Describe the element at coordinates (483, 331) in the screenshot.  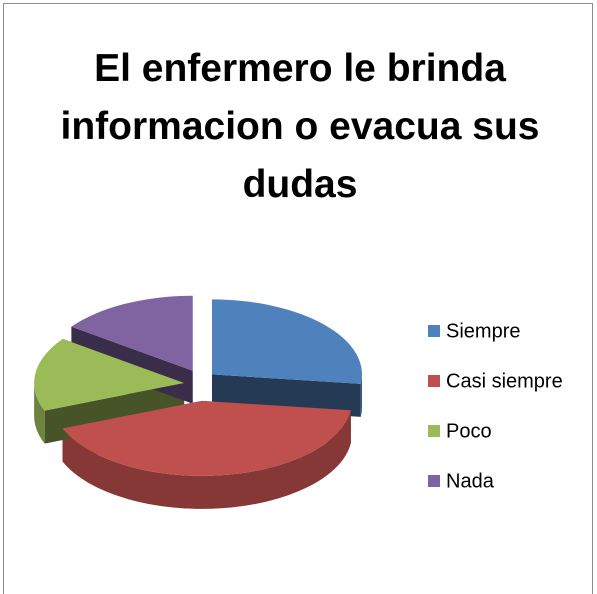
I see `legend-label: Siempre` at that location.